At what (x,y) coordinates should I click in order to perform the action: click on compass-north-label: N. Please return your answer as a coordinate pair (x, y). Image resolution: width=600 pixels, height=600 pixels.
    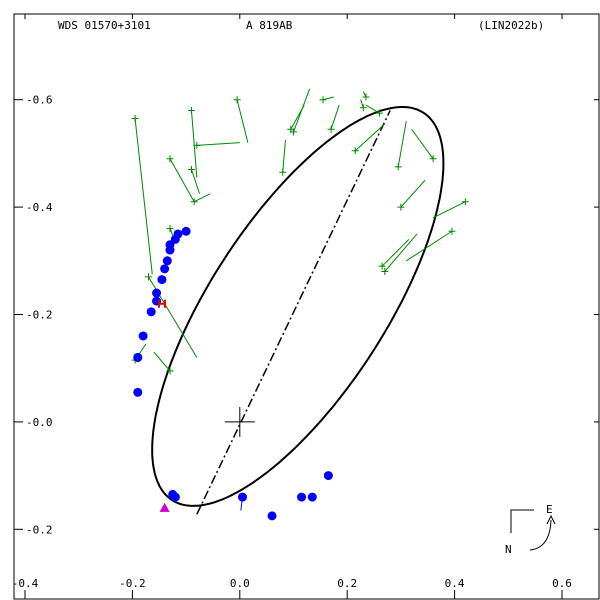
    Looking at the image, I should click on (508, 549).